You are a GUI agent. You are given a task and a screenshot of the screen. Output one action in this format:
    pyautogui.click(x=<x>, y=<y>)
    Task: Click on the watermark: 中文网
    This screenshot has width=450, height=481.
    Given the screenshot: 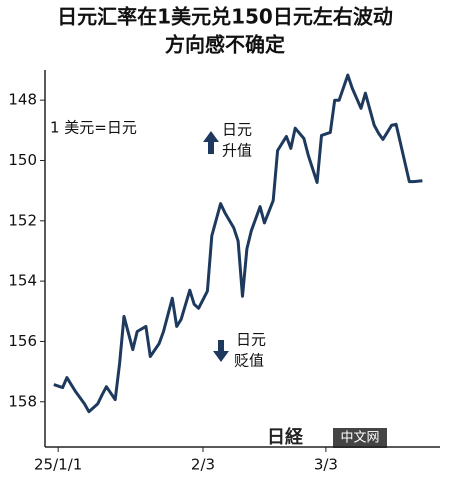 What is the action you would take?
    pyautogui.click(x=359, y=438)
    